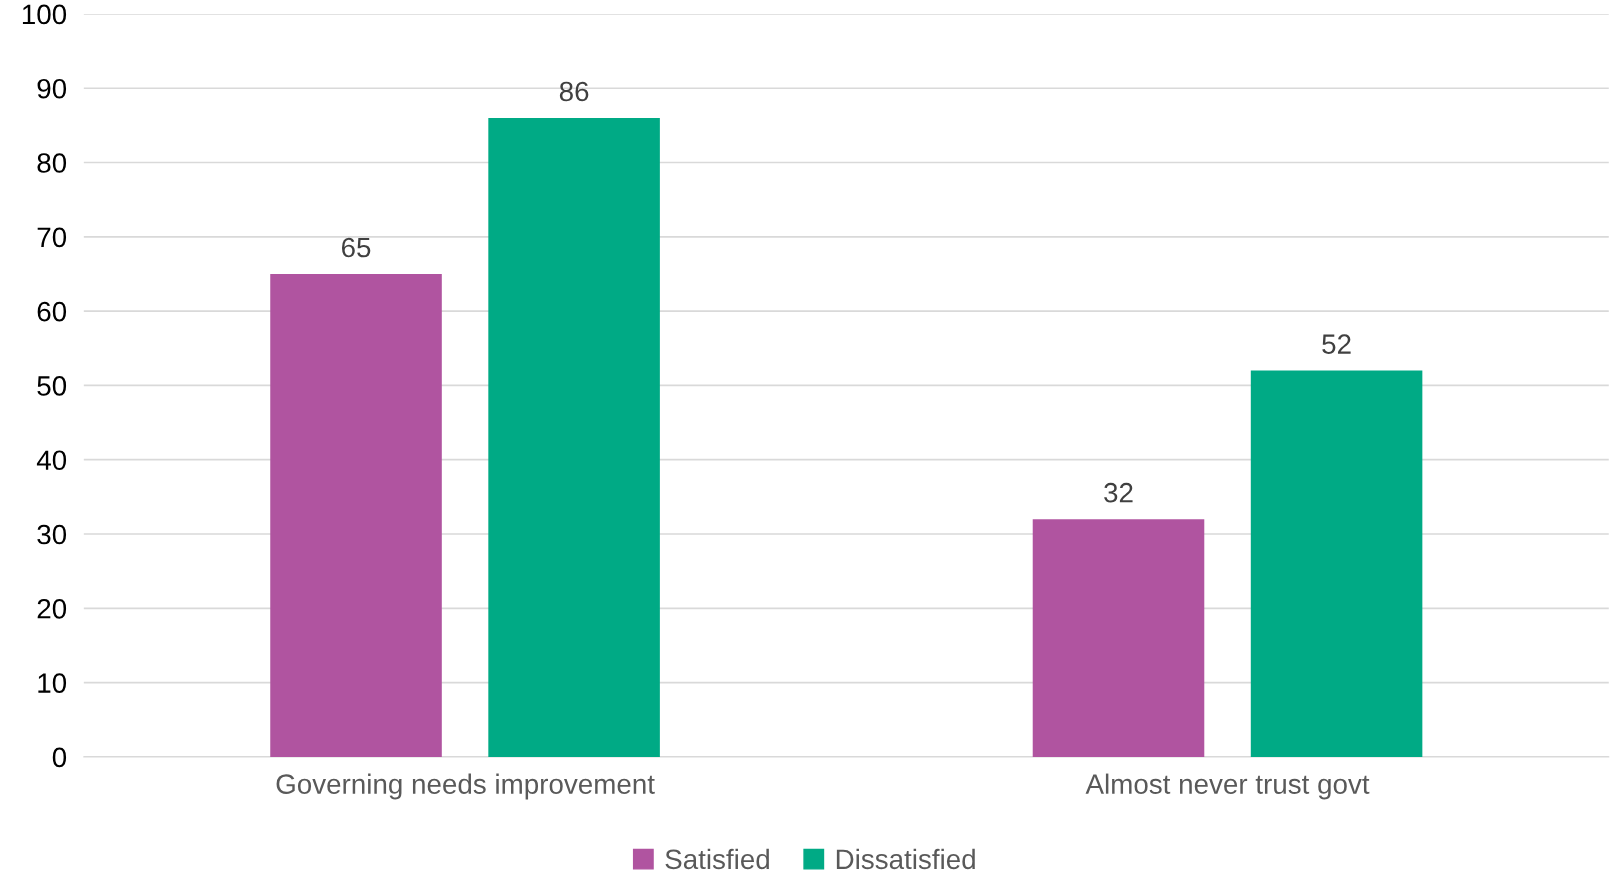 The width and height of the screenshot is (1612, 870). I want to click on y-tick-label: 70, so click(52, 237).